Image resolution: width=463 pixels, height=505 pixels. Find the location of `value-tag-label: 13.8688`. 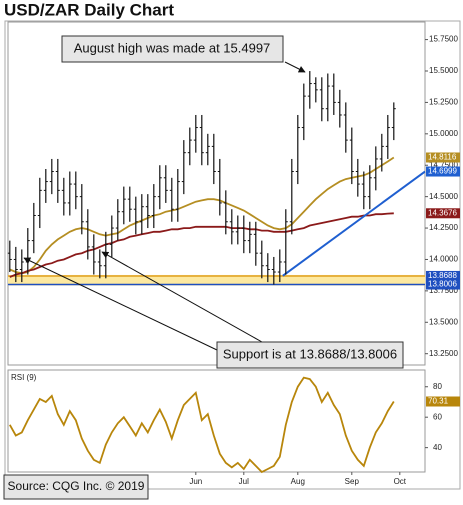

value-tag-label: 13.8688 is located at coordinates (442, 275).